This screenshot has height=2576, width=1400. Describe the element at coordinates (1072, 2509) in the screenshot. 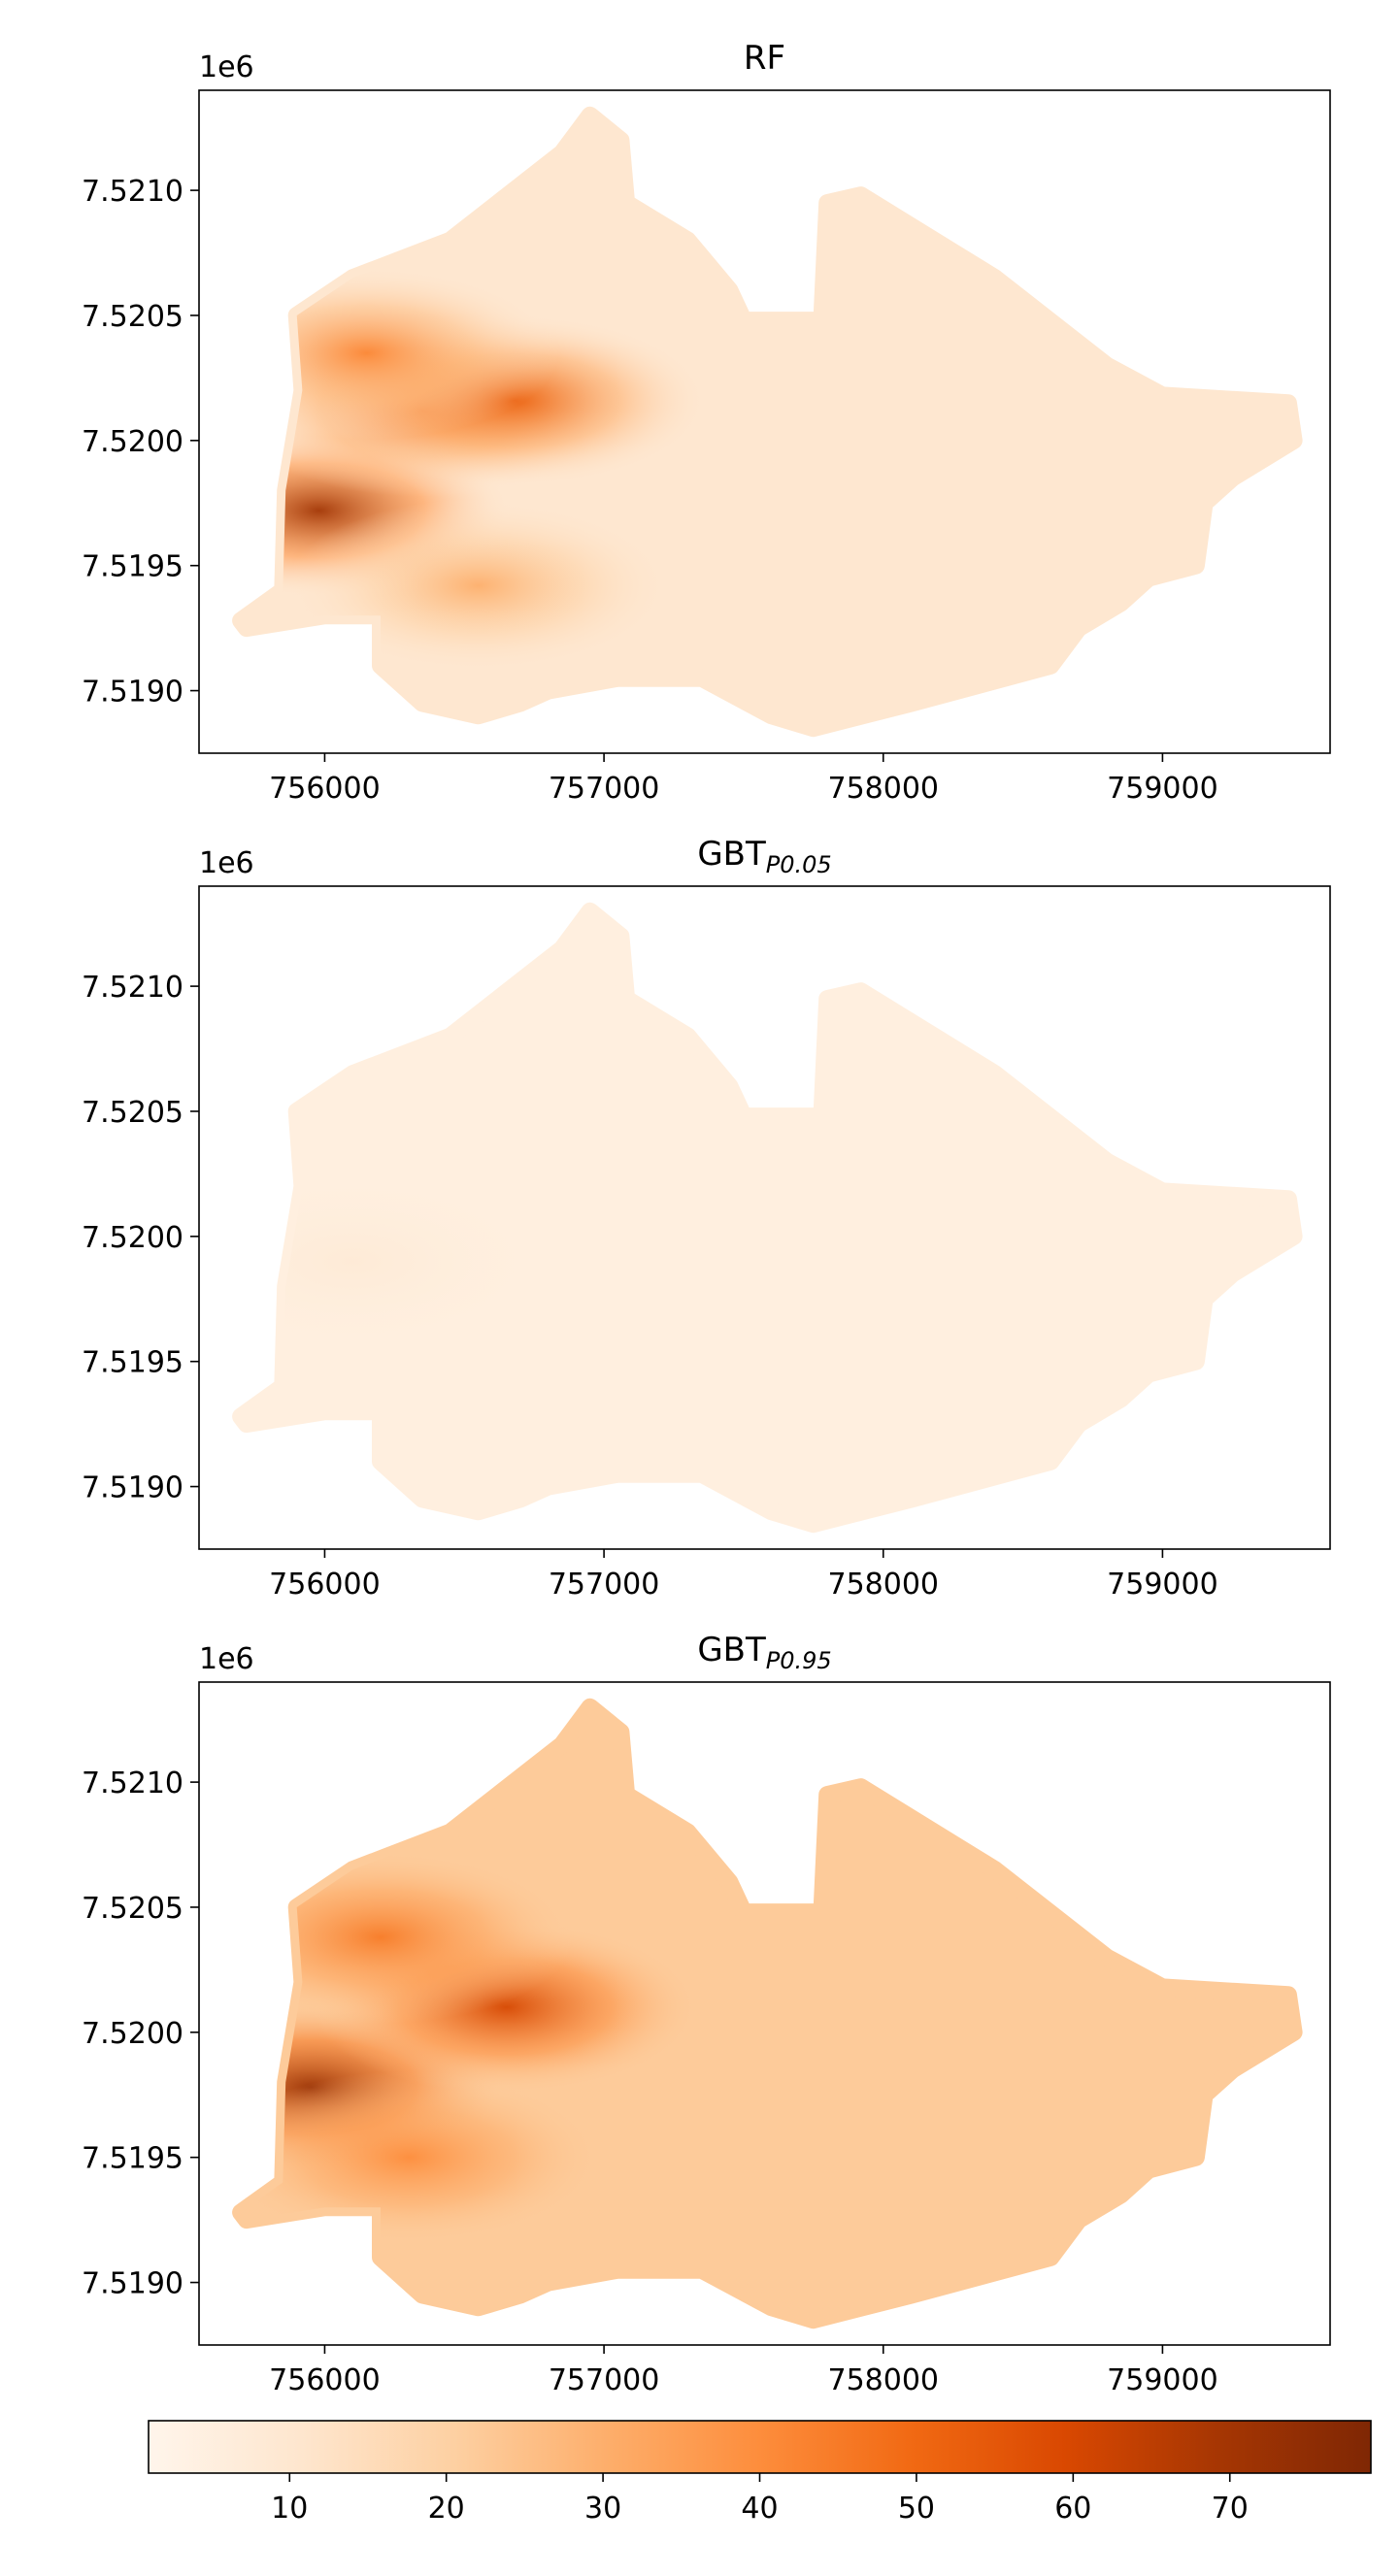

I see `colorbar-tick-label: 60` at that location.